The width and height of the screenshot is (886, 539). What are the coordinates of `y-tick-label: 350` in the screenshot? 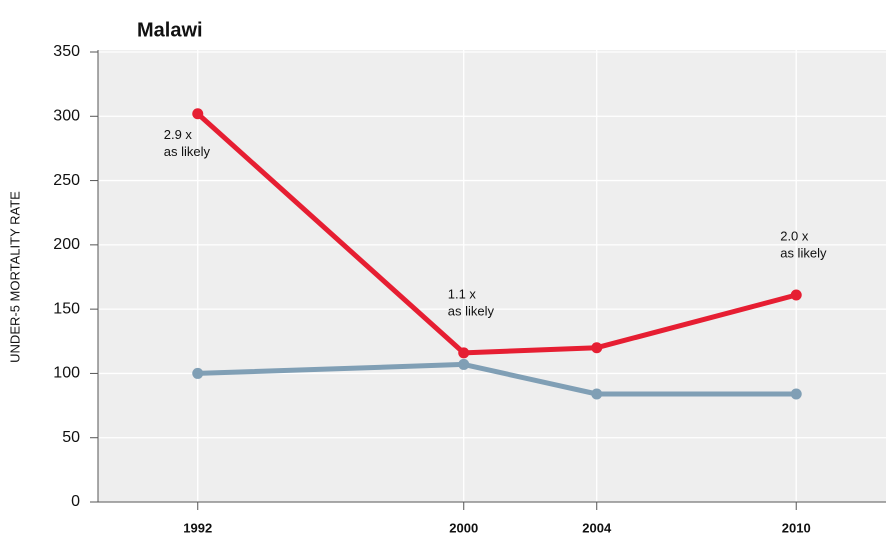 It's located at (66, 51).